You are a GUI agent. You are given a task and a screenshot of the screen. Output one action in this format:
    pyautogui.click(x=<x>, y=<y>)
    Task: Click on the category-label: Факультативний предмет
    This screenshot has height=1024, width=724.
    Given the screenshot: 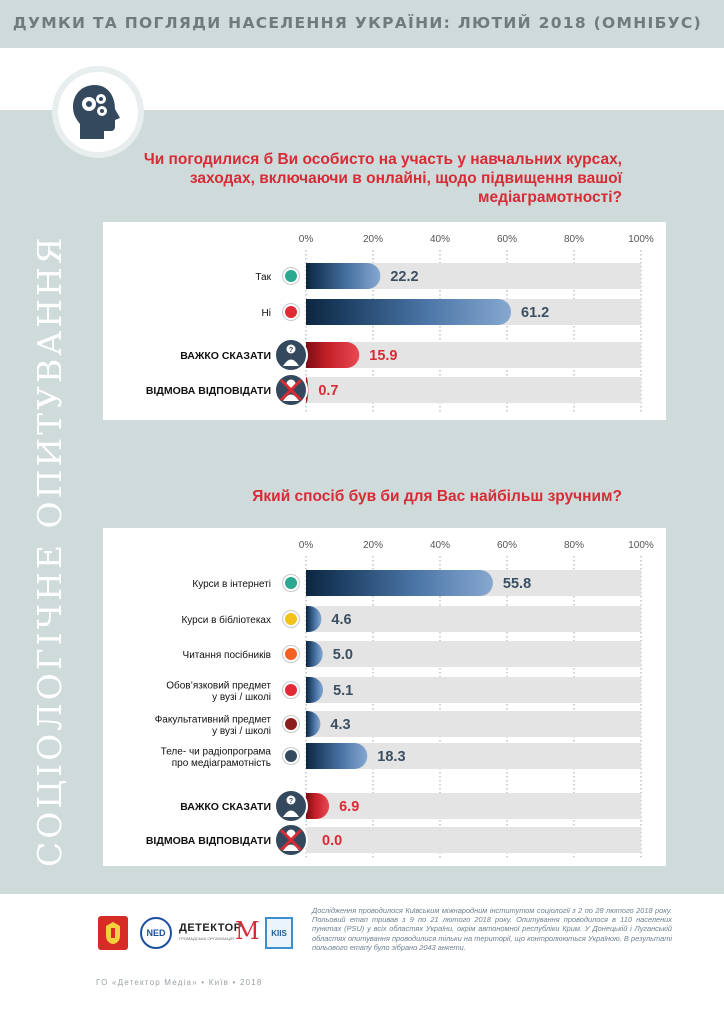 What is the action you would take?
    pyautogui.click(x=213, y=719)
    